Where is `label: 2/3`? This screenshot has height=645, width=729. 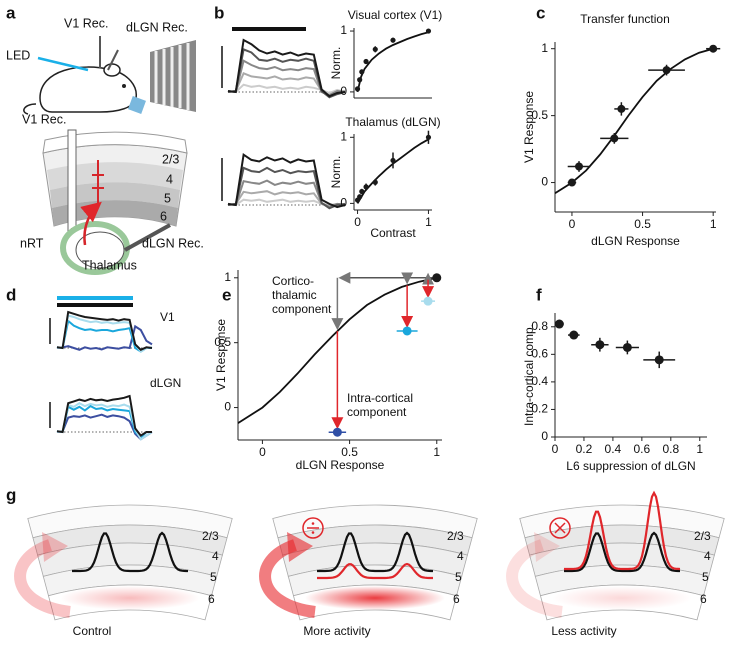
label: 2/3 is located at coordinates (170, 159).